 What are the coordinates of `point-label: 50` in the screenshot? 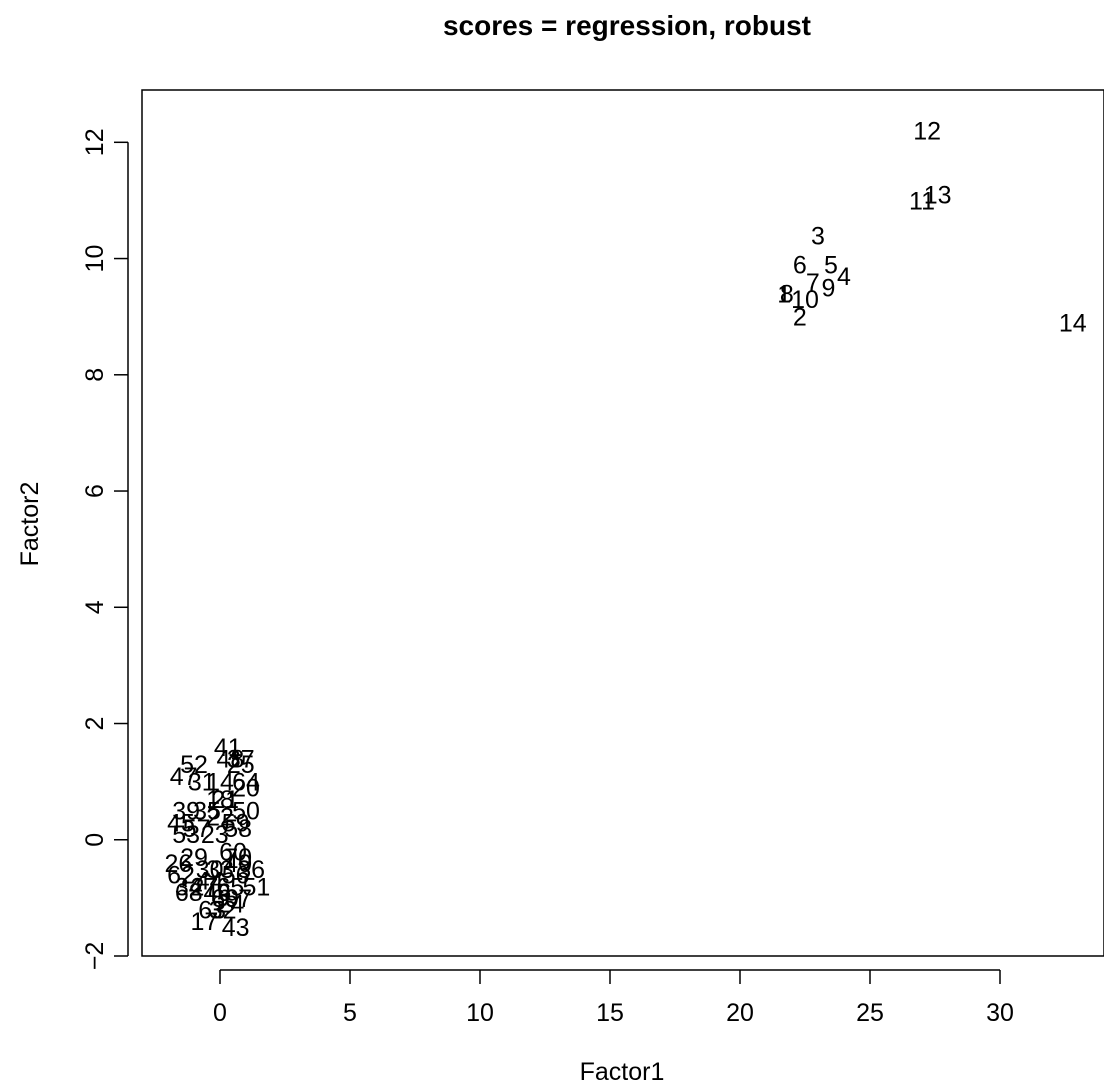 It's located at (246, 812).